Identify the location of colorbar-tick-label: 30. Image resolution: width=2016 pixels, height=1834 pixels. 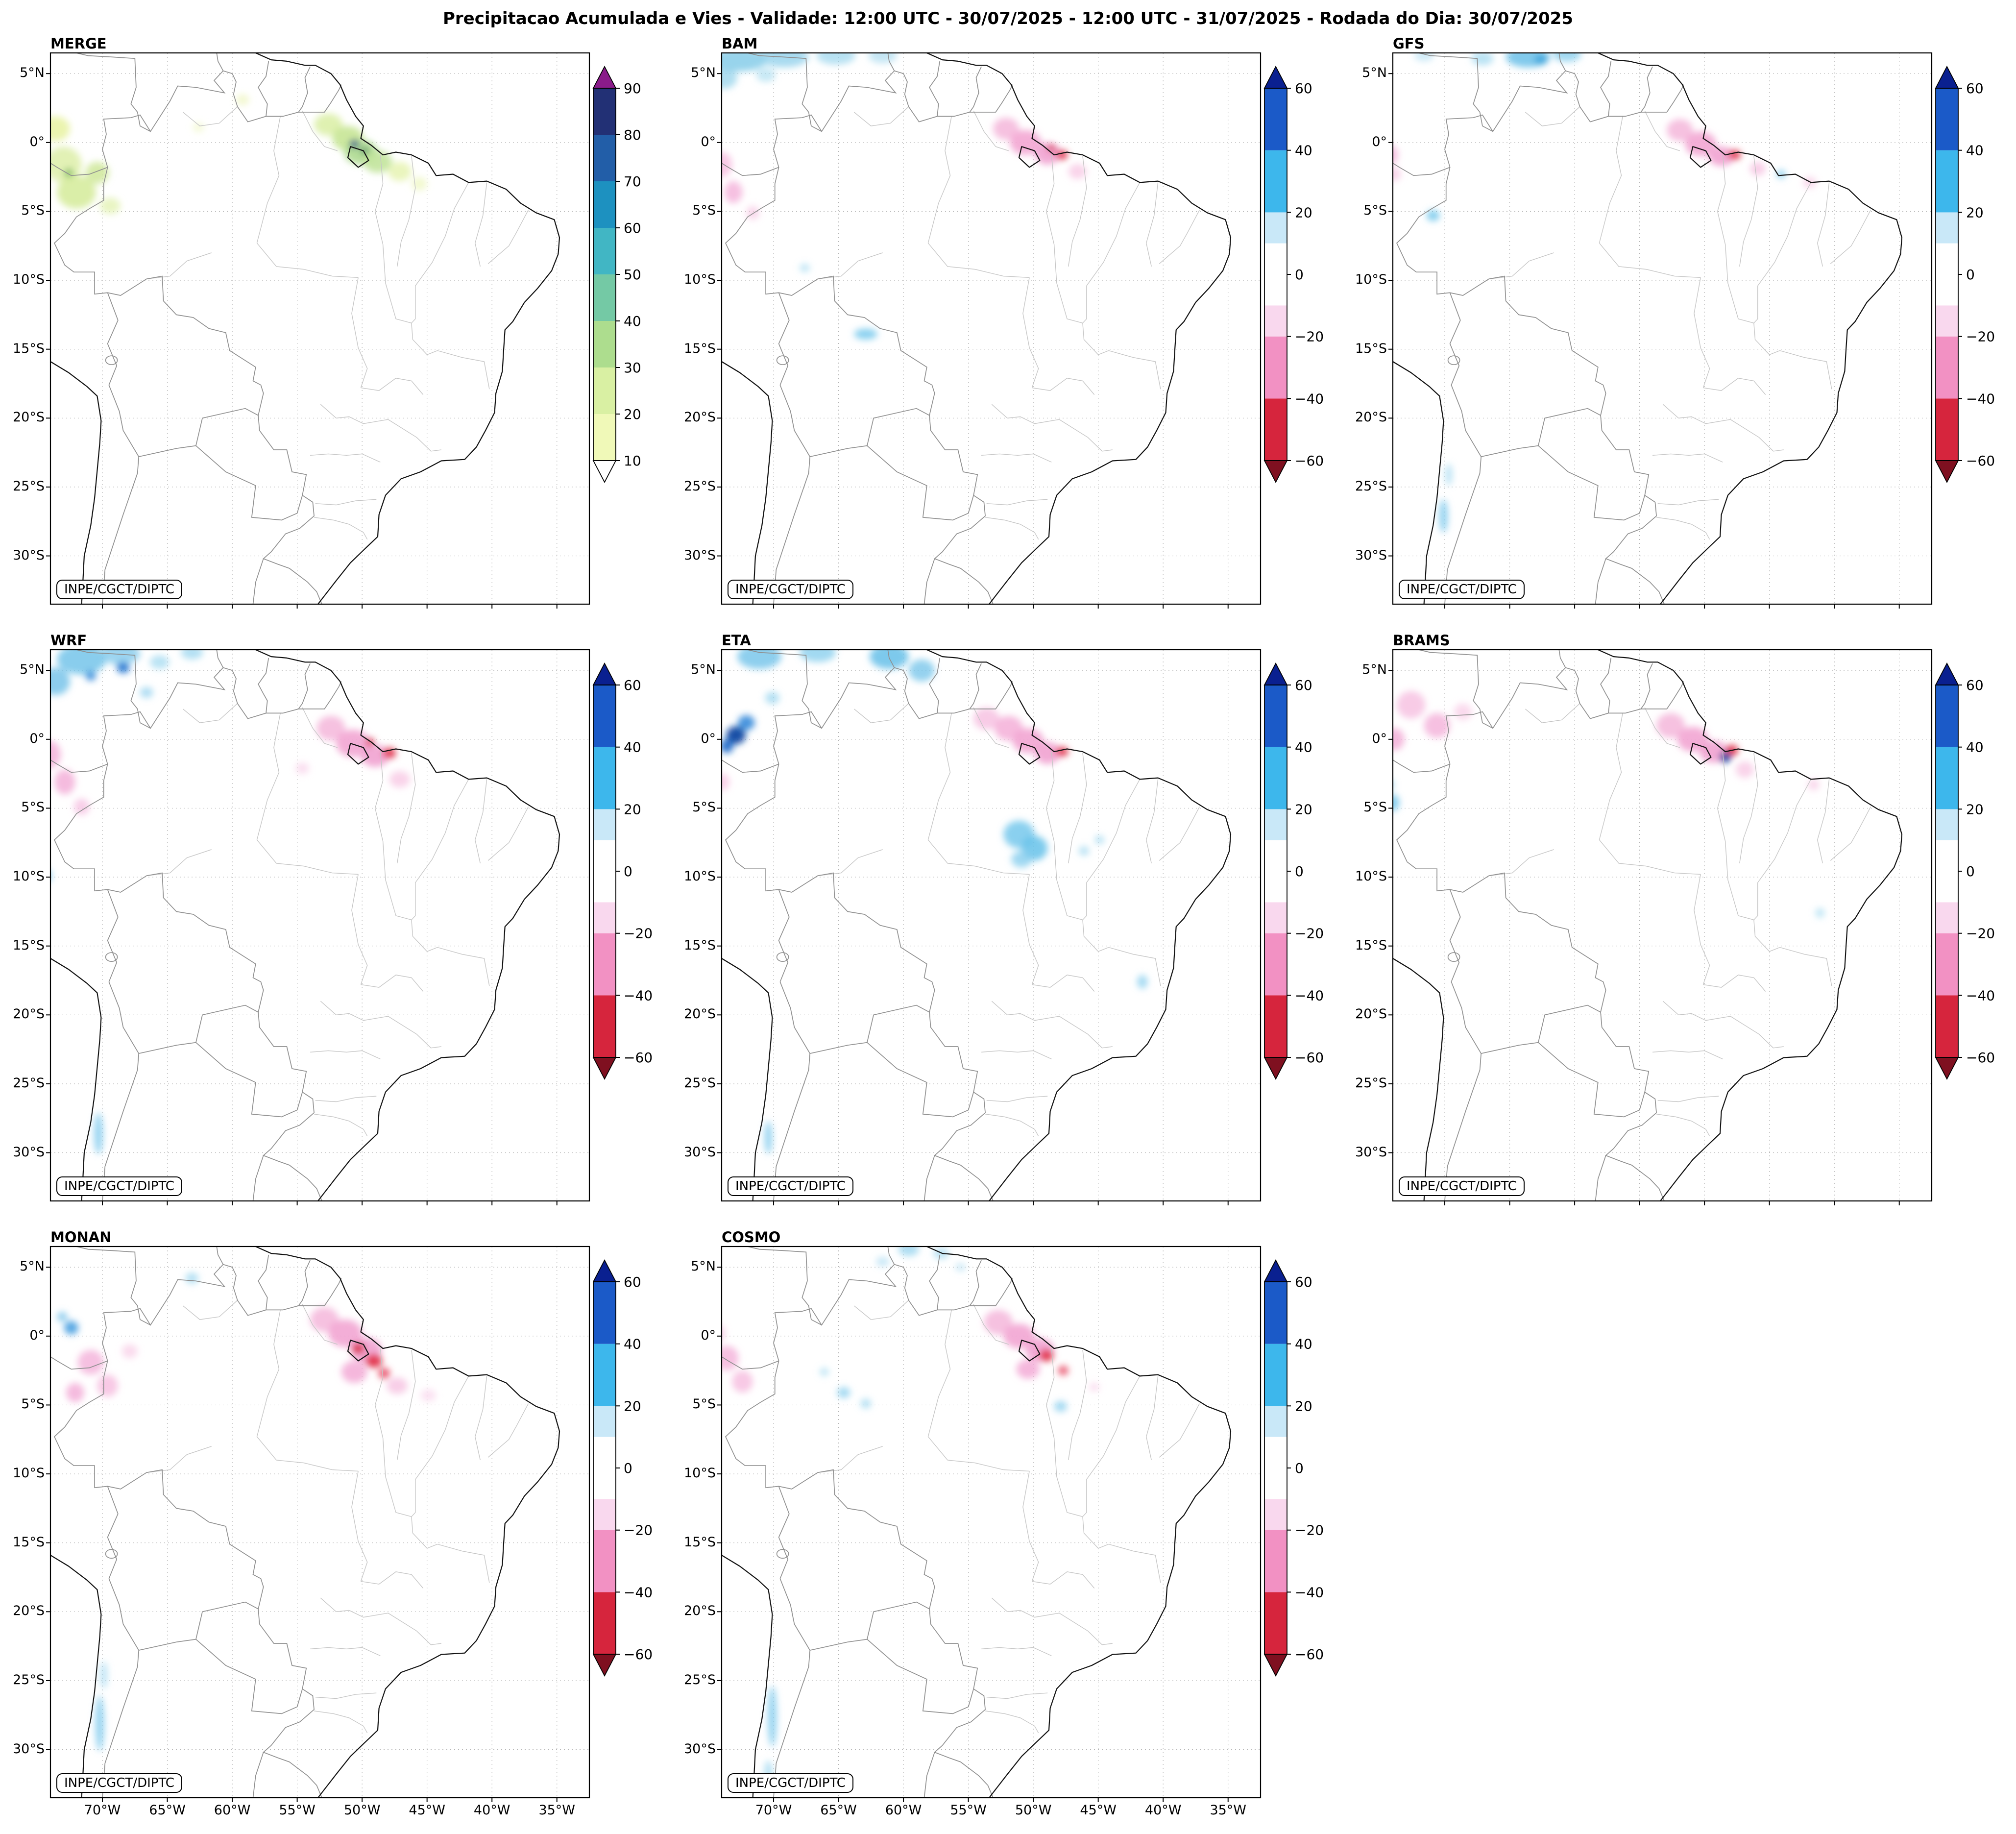
(632, 368).